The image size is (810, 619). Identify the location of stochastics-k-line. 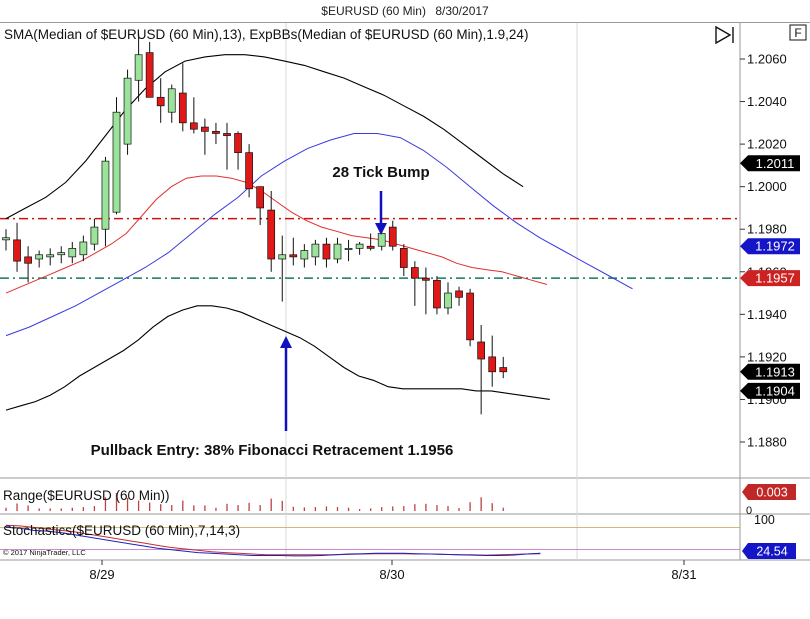
(273, 541).